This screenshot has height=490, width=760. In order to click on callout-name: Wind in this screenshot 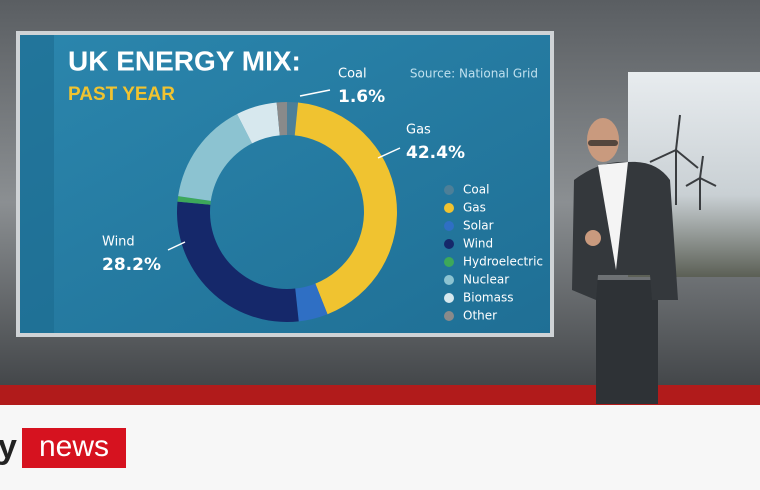, I will do `click(118, 242)`.